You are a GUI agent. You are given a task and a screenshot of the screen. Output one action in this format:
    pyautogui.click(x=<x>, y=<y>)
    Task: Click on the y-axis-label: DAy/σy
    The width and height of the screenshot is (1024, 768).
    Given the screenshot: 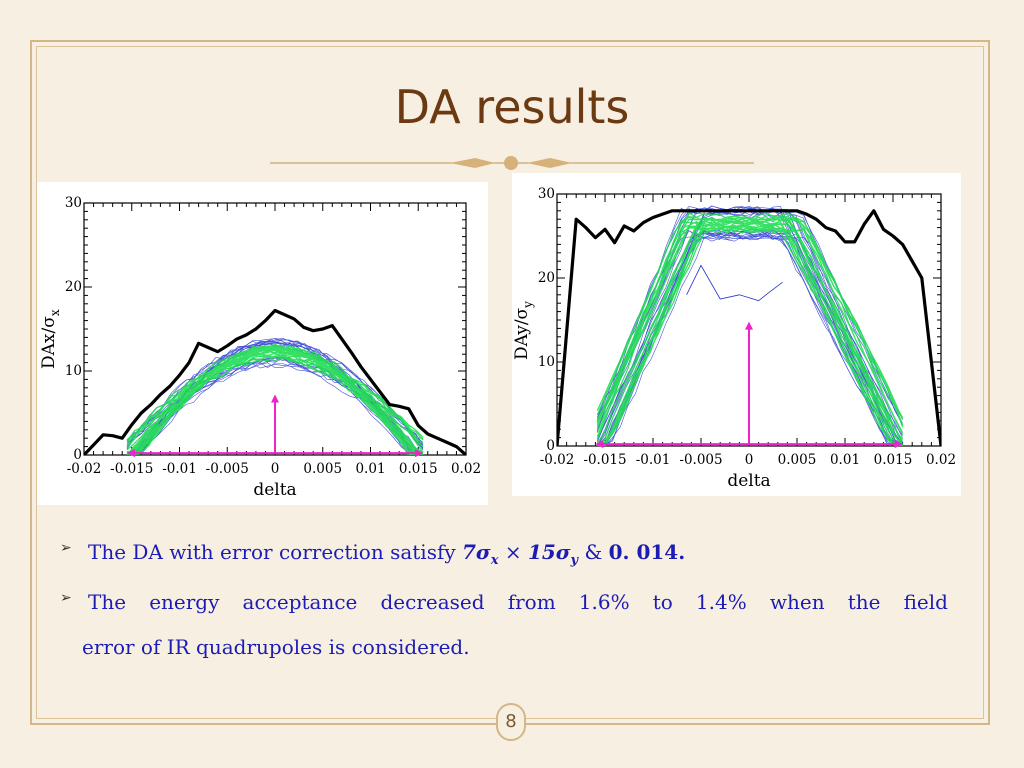 What is the action you would take?
    pyautogui.click(x=523, y=330)
    